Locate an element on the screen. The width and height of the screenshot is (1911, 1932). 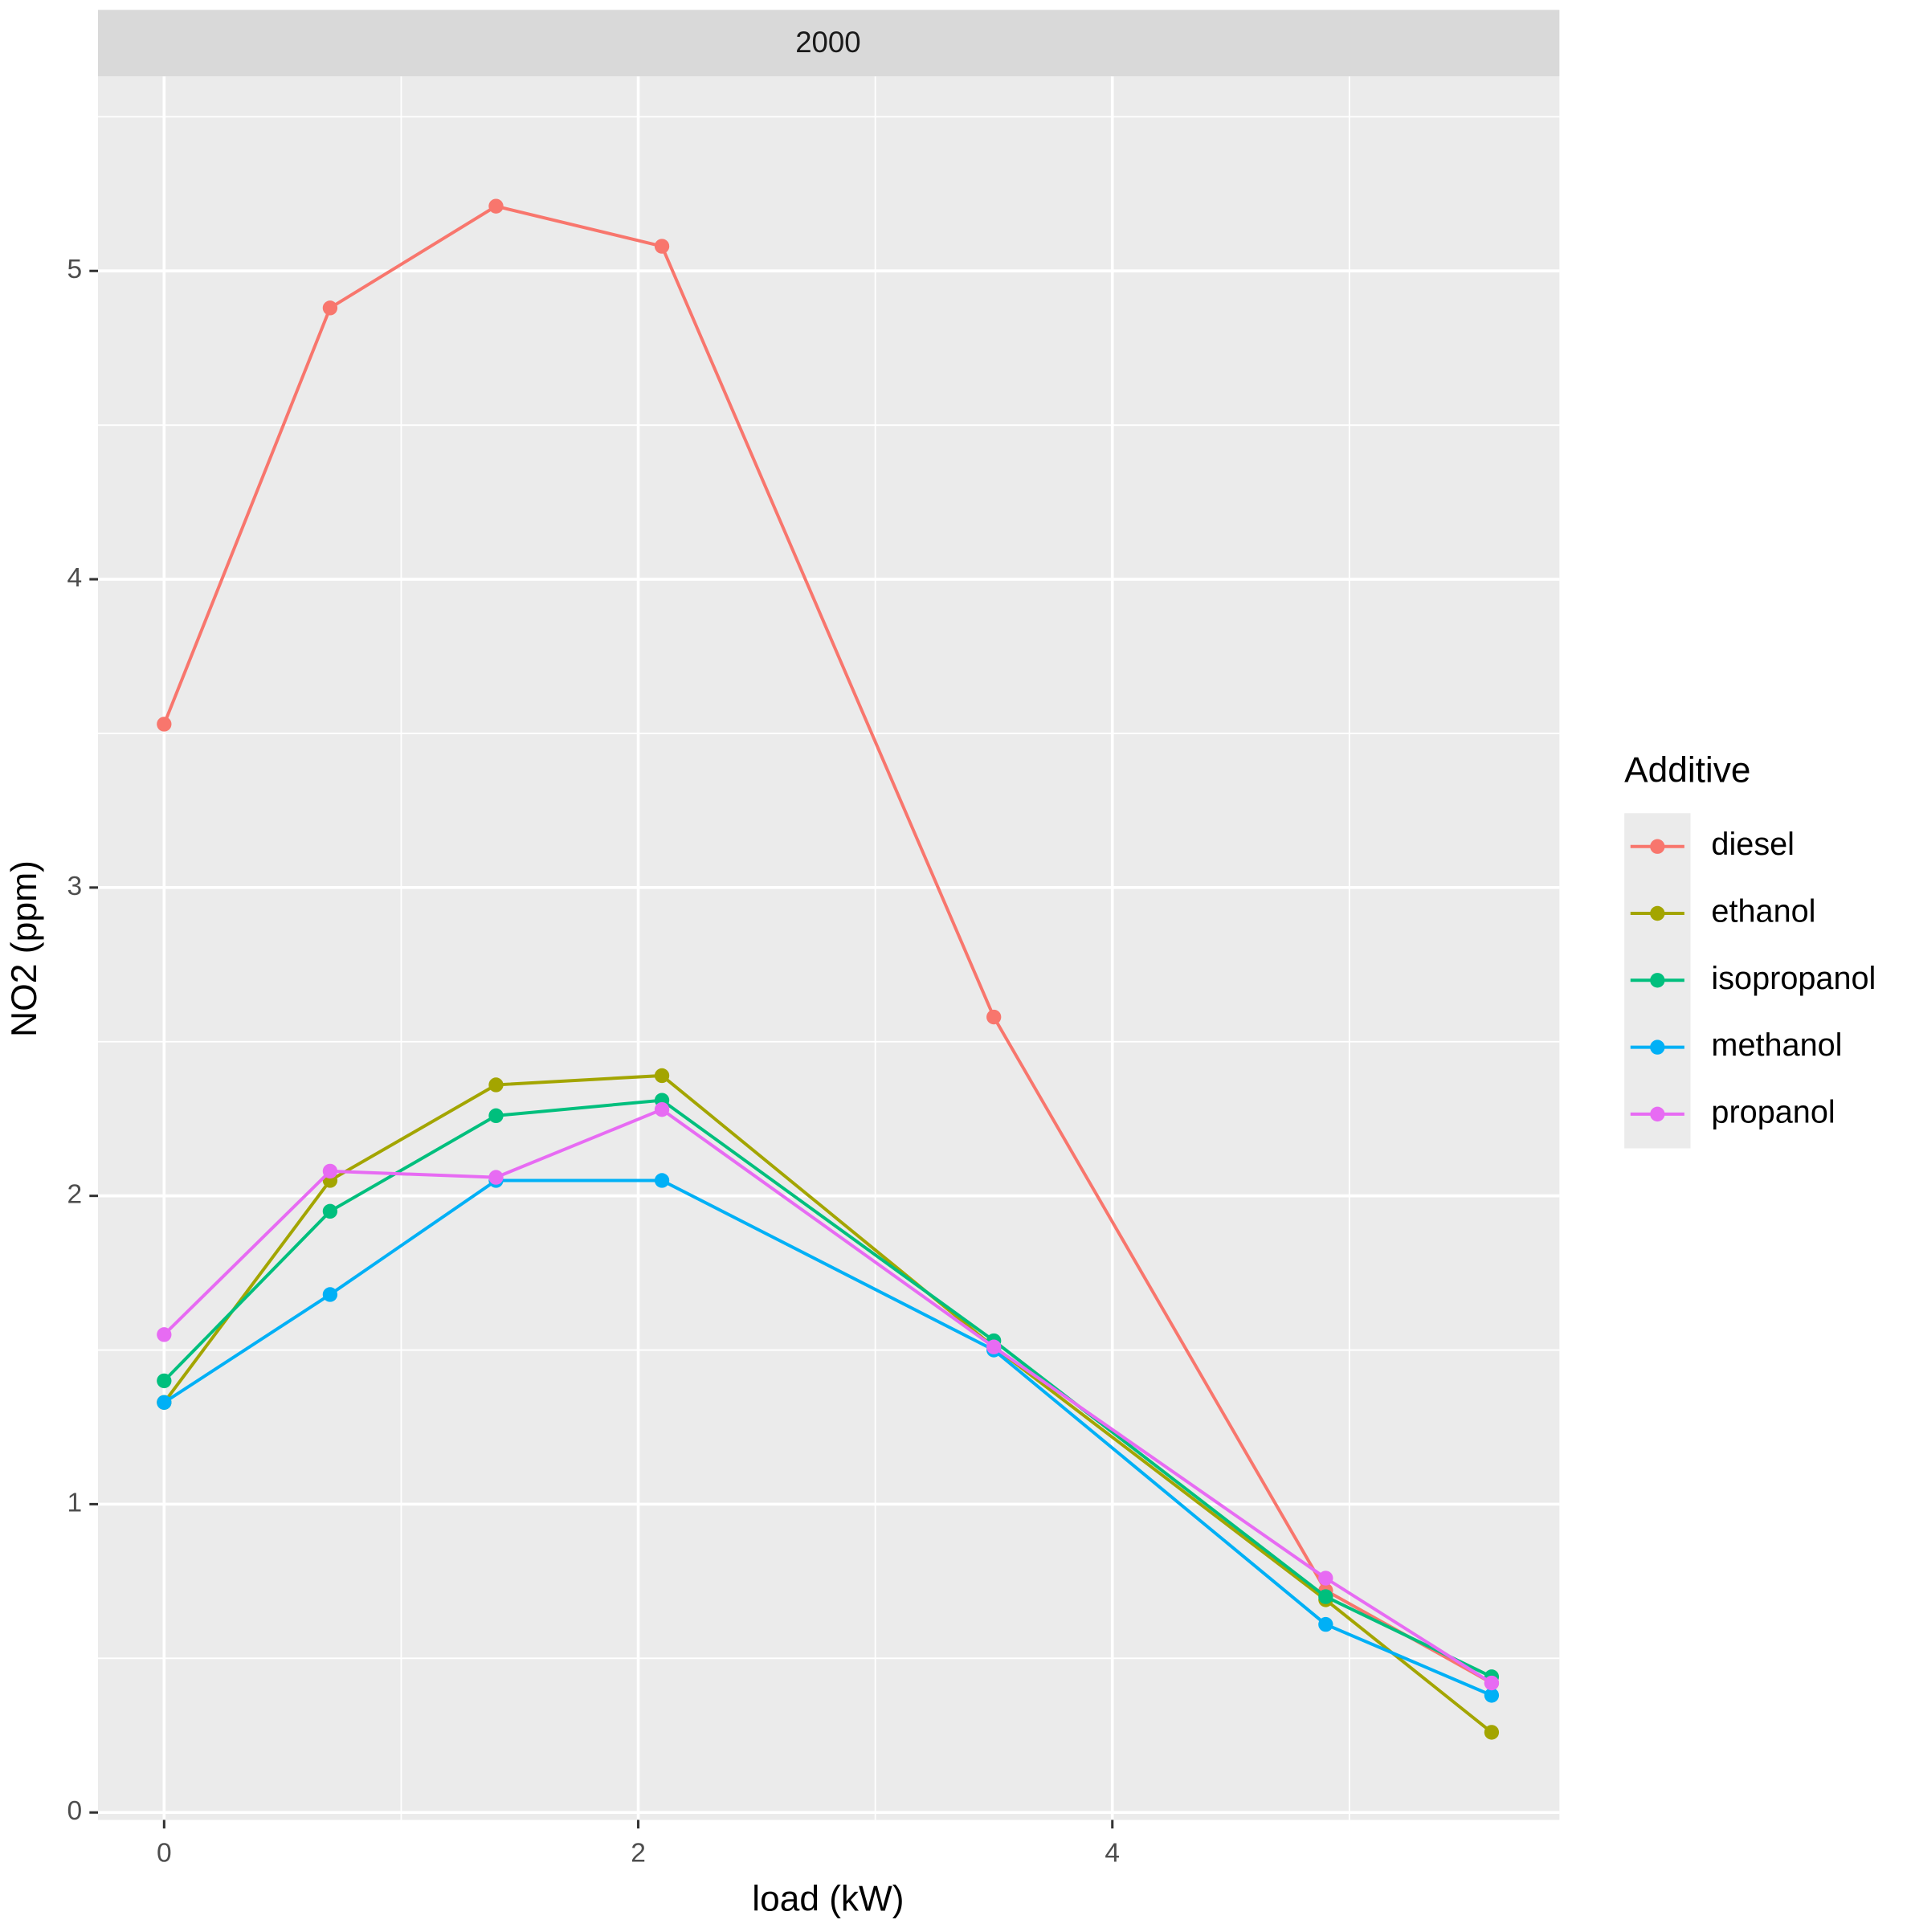
strip is located at coordinates (829, 43).